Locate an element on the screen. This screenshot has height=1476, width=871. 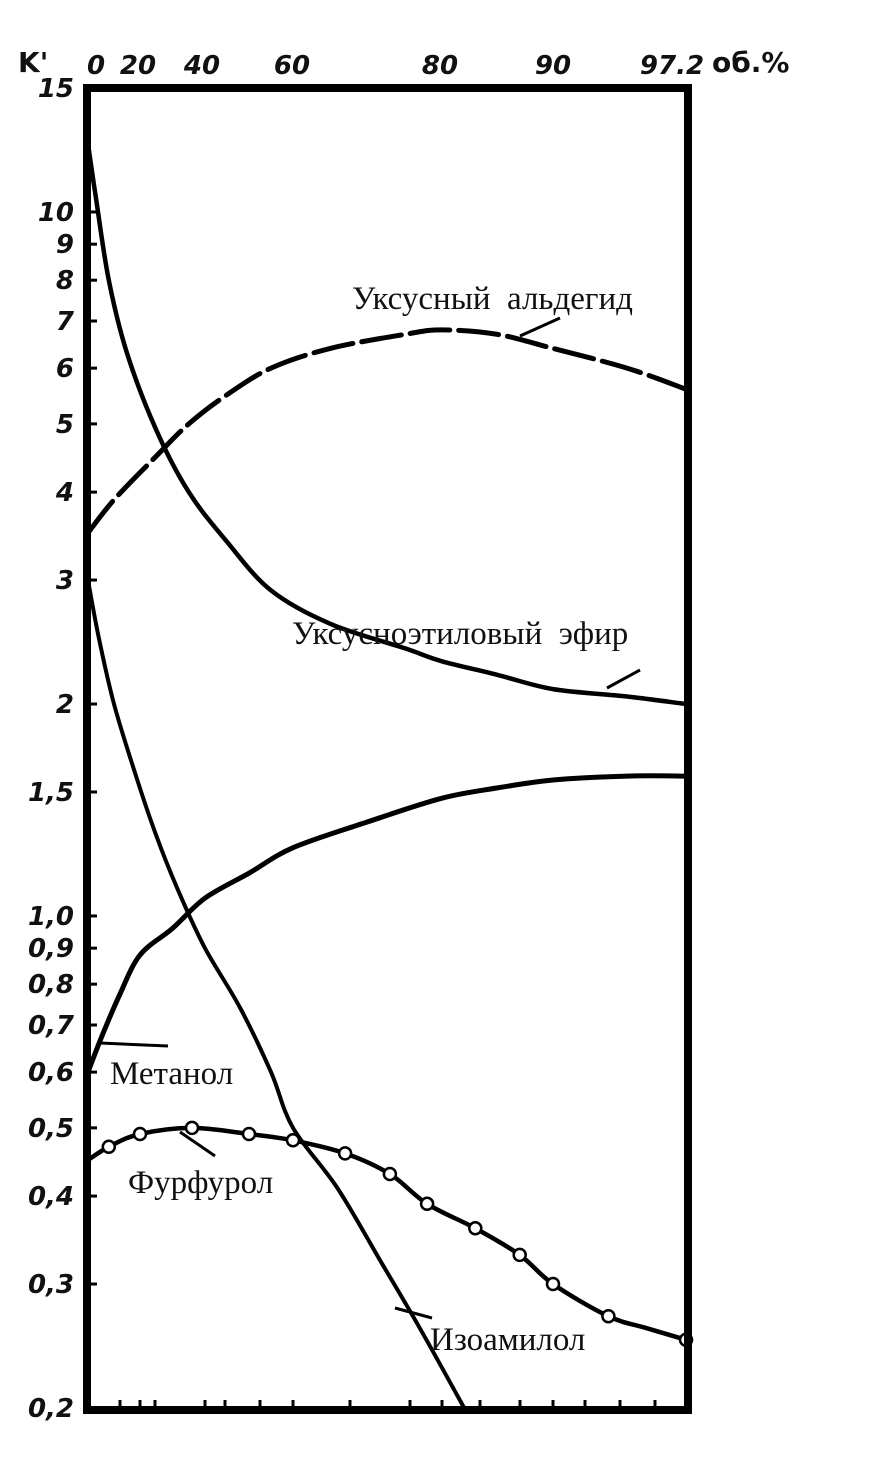
series-markers is located at coordinates (397, 1234).